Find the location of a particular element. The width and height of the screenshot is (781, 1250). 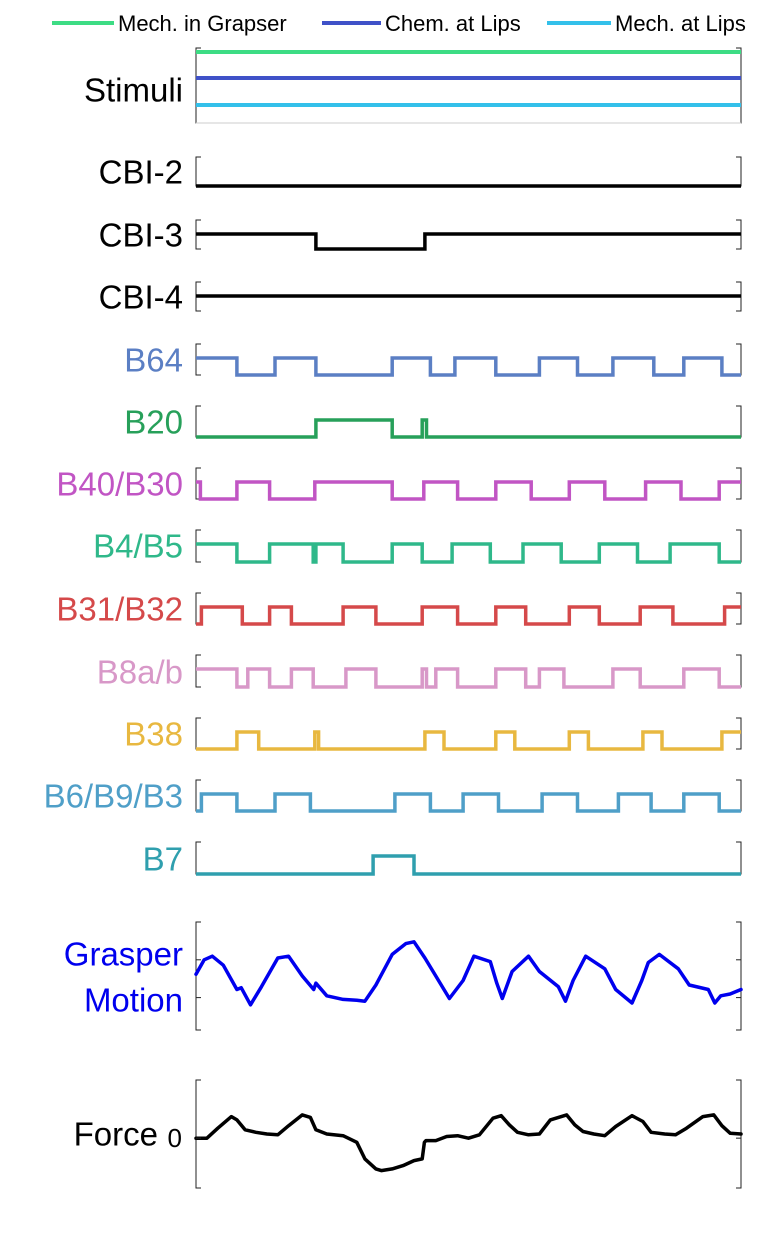

row-force: Force 0 is located at coordinates (408, 1134).